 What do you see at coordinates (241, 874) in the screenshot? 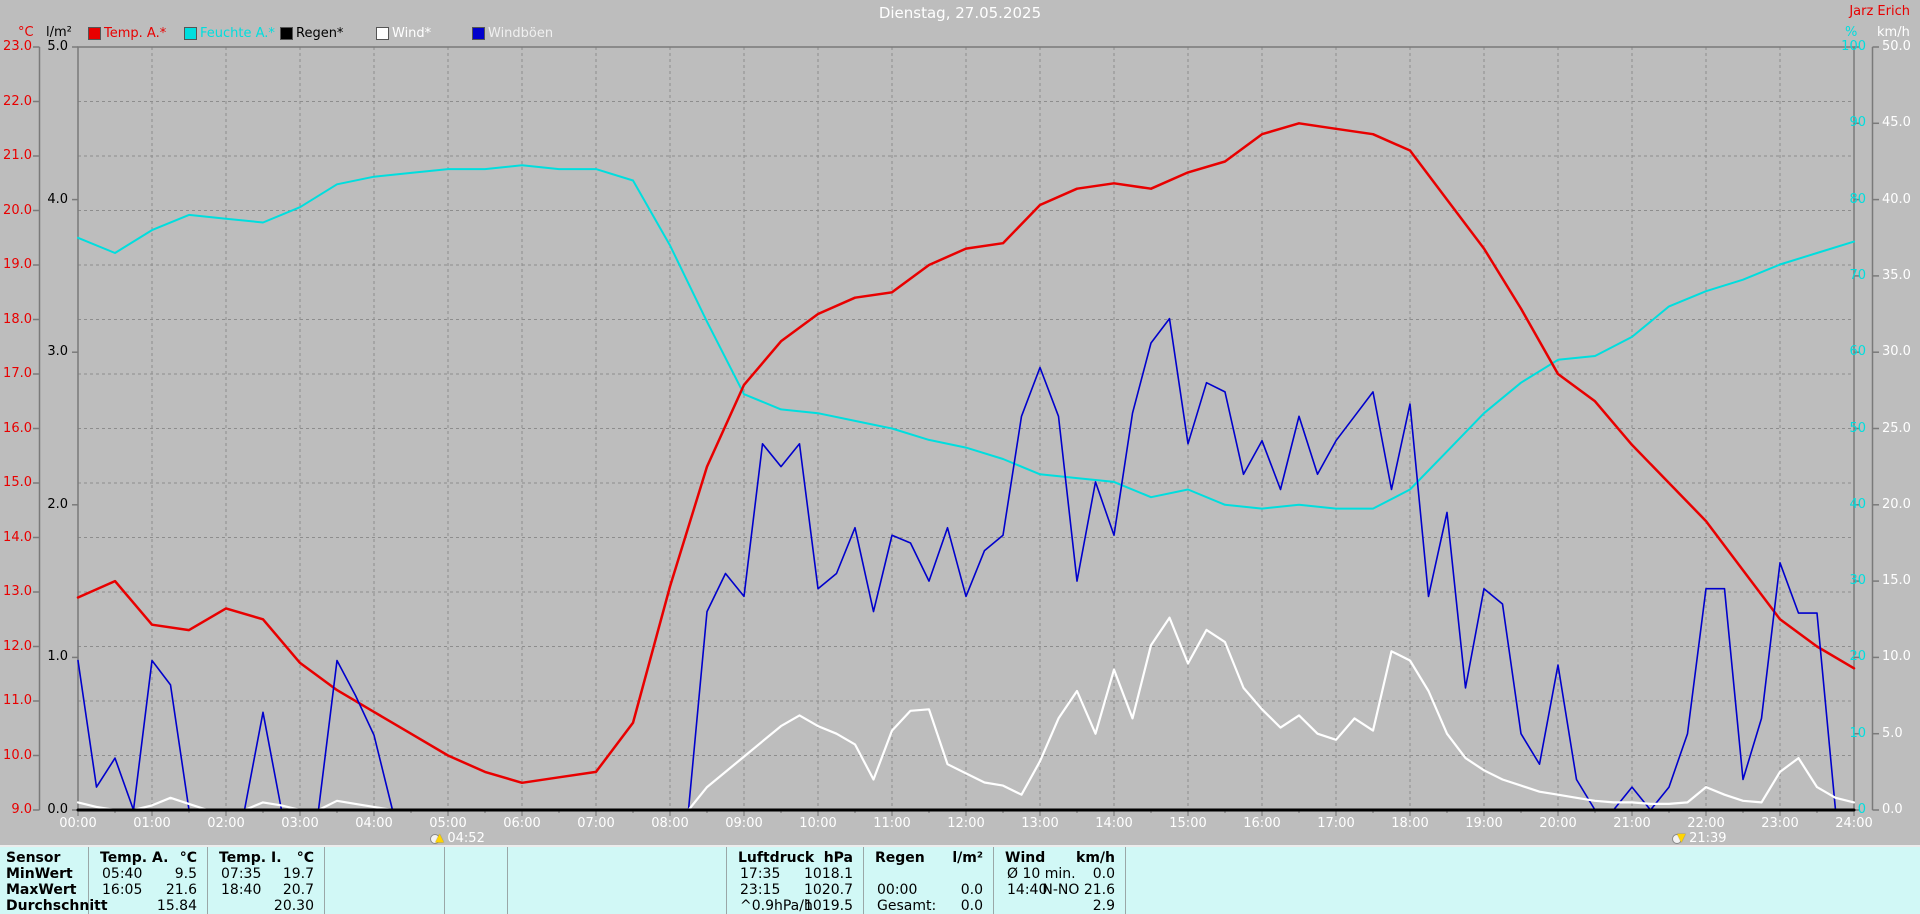
I see `table-cell-time: 07:35` at bounding box center [241, 874].